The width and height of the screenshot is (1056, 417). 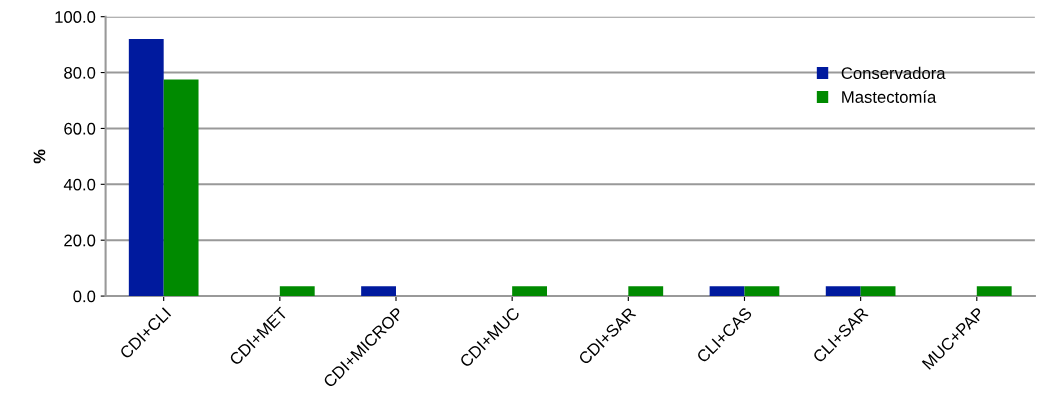 I want to click on y-tick-label: 40.0, so click(x=79, y=184).